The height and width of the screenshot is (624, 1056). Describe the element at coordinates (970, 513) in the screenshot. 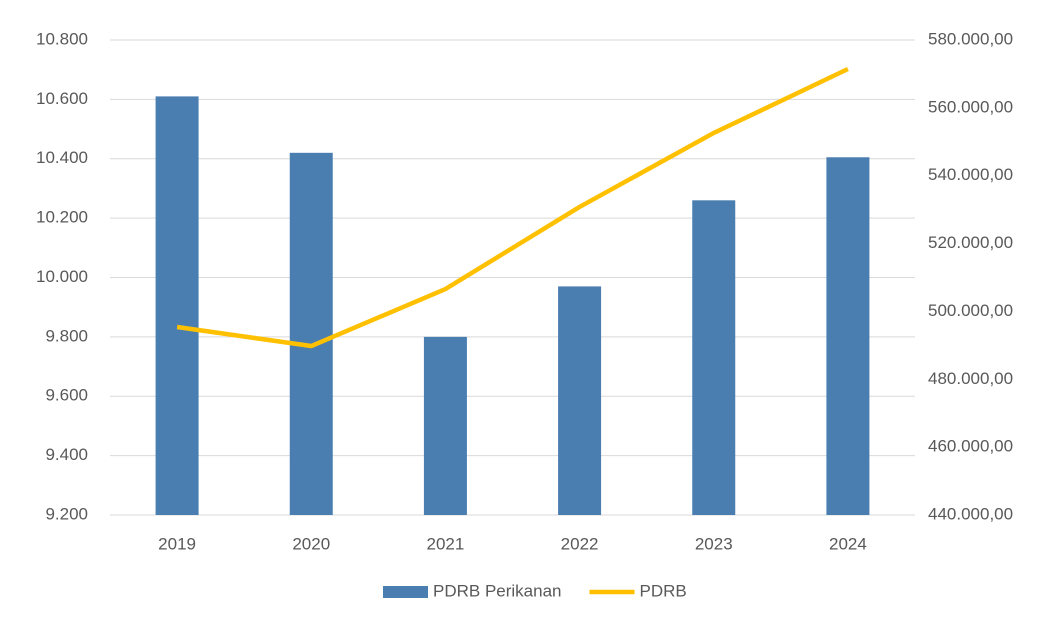

I see `y2-tick-label: 440.000,00` at that location.